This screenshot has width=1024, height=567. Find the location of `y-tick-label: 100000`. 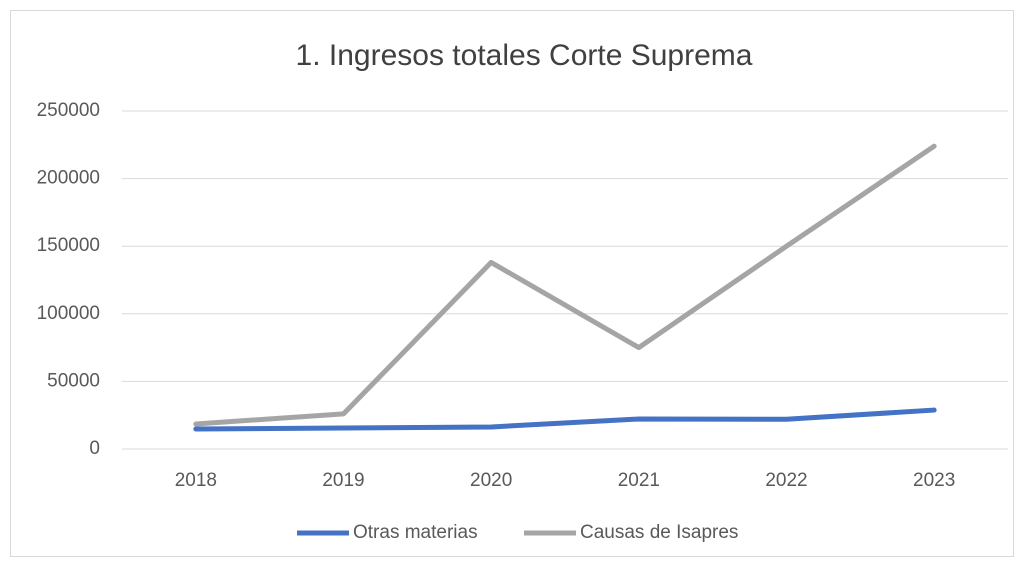

y-tick-label: 100000 is located at coordinates (68, 313).